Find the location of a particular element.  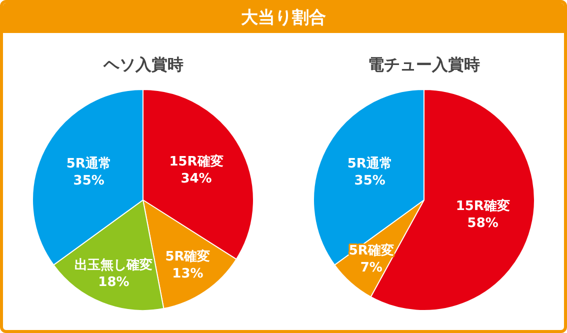

data-label: 34% is located at coordinates (196, 179).